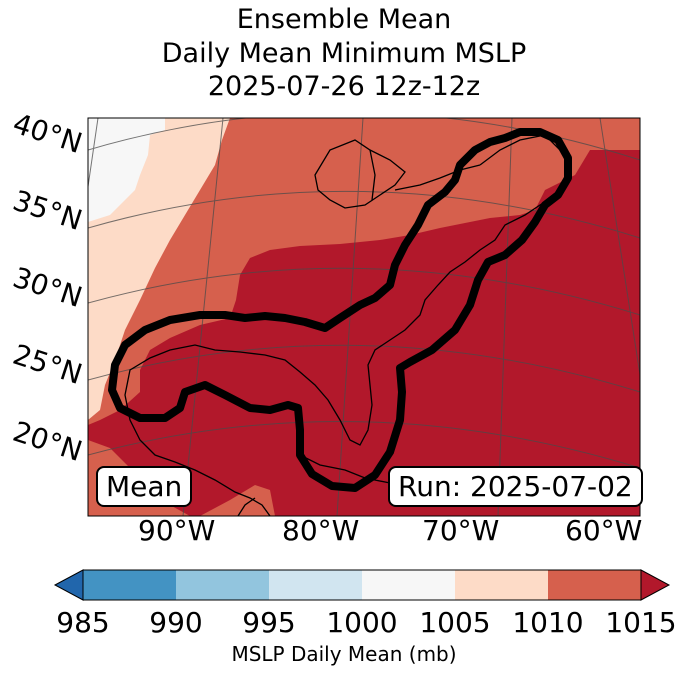 Image resolution: width=688 pixels, height=674 pixels. I want to click on title-line-2: Daily Mean Minimum MSLP, so click(344, 53).